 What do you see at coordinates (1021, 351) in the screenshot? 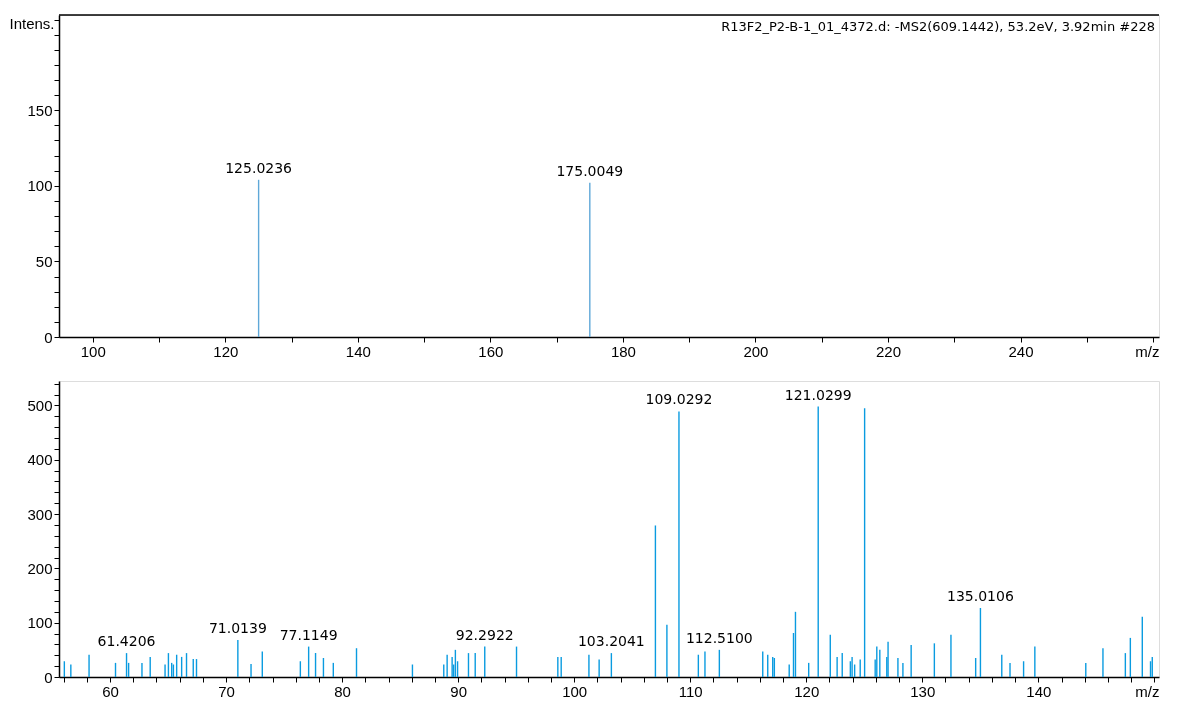
I see `x-tick-label: 240` at bounding box center [1021, 351].